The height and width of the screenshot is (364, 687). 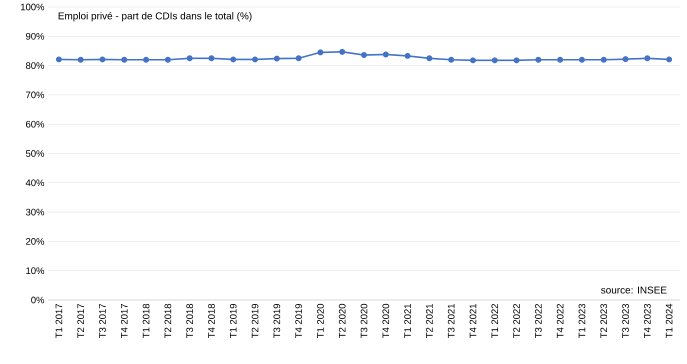 What do you see at coordinates (35, 95) in the screenshot?
I see `y-tick-label: 70%` at bounding box center [35, 95].